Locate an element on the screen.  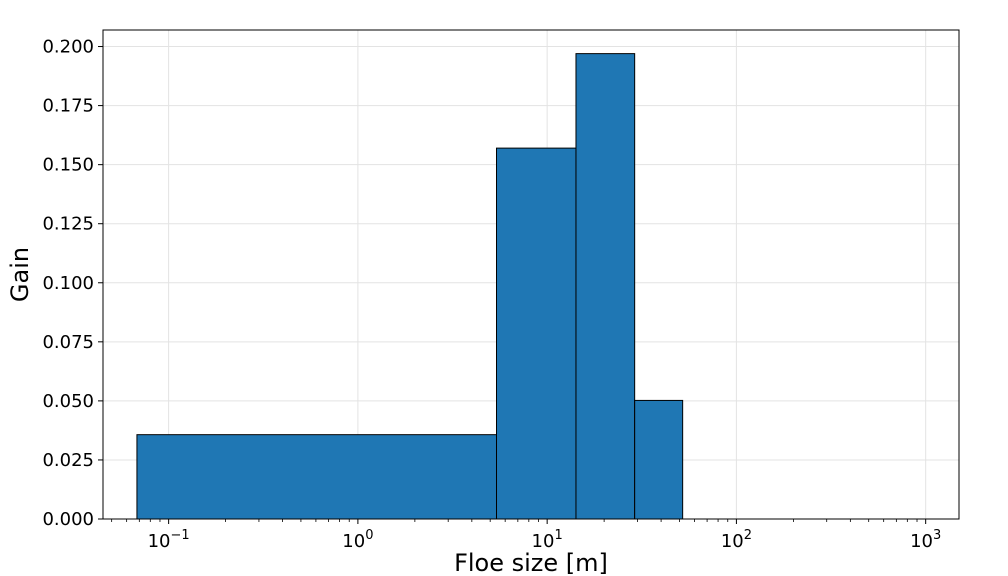
x-tick-label: 10² is located at coordinates (736, 540).